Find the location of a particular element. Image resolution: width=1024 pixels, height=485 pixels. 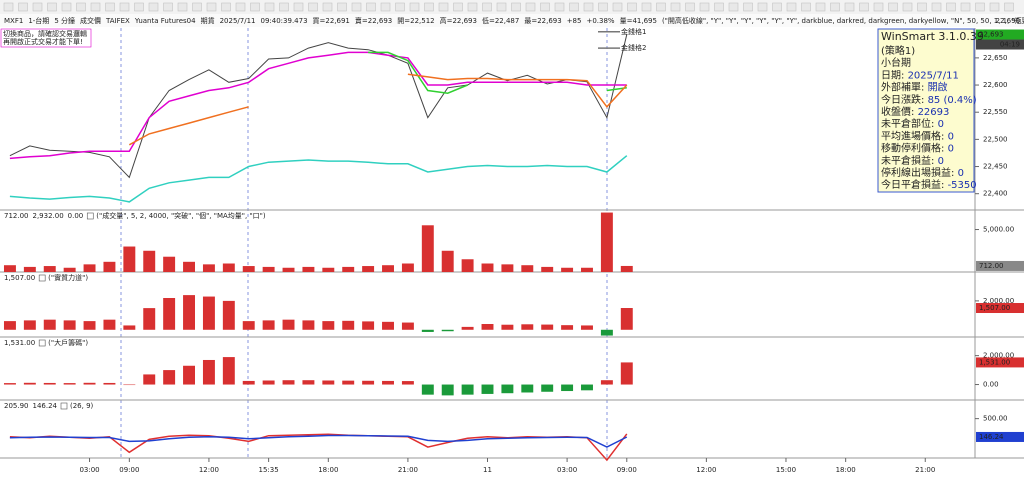

header-item: 期貨 is located at coordinates (208, 20).